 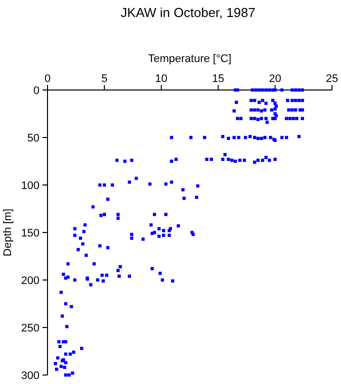 What do you see at coordinates (47, 79) in the screenshot?
I see `x-tick-label: 0` at bounding box center [47, 79].